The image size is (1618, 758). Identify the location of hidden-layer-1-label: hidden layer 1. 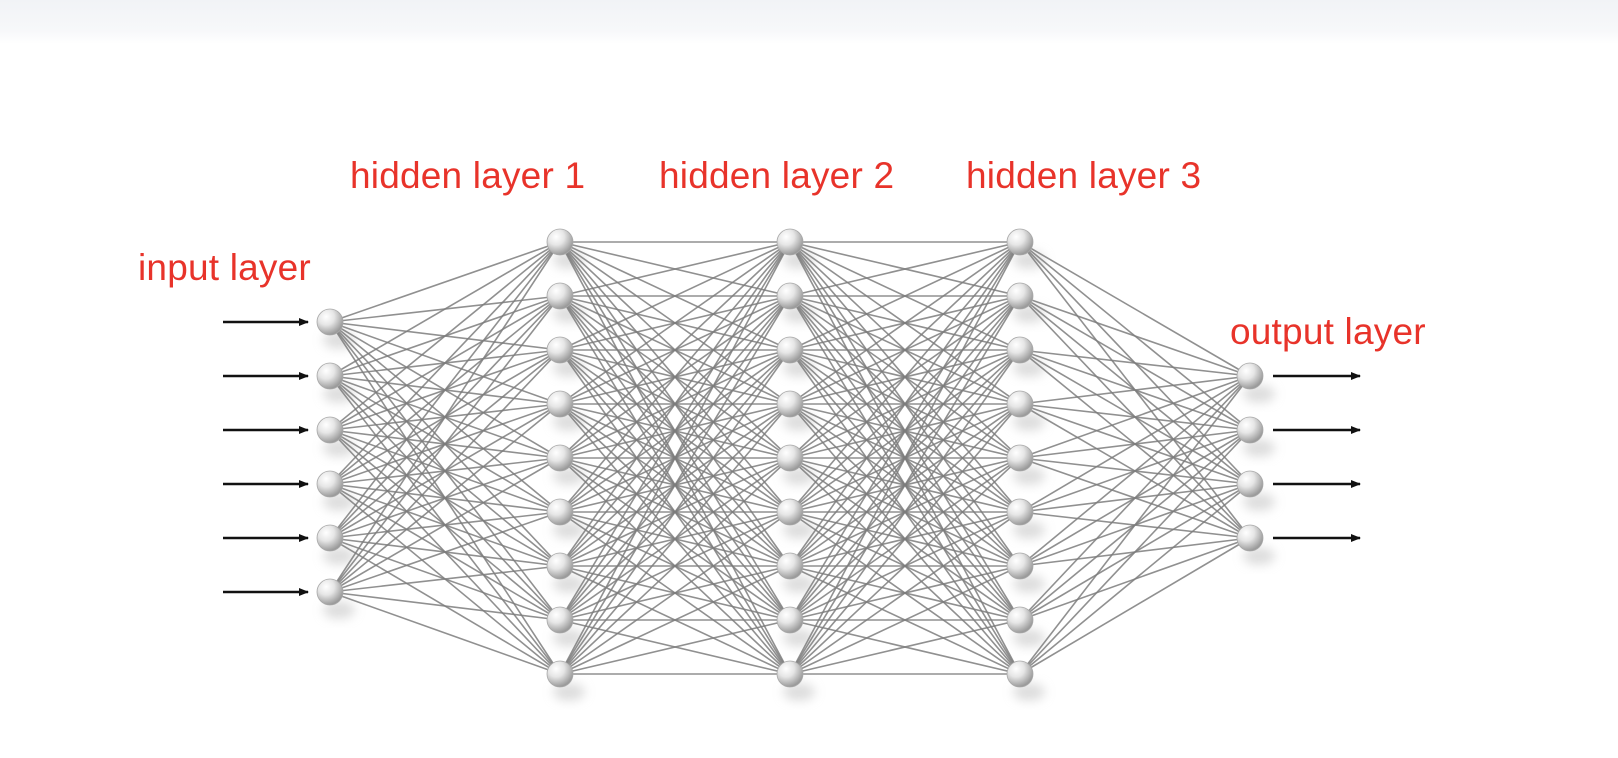
(467, 176).